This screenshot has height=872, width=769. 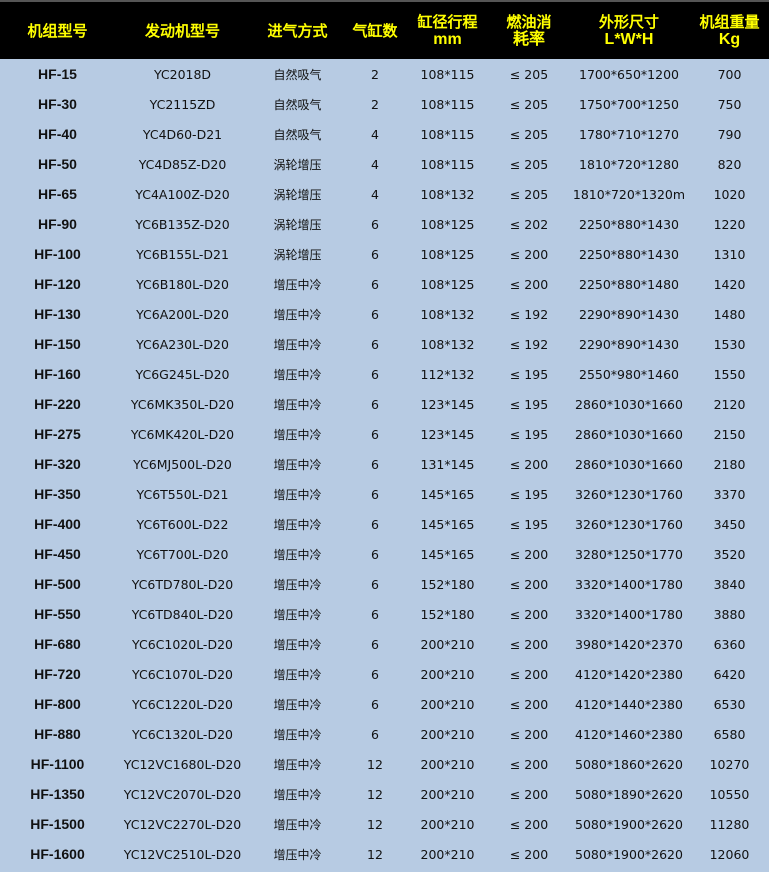 I want to click on header-cylinders: 气缸数, so click(x=375, y=29).